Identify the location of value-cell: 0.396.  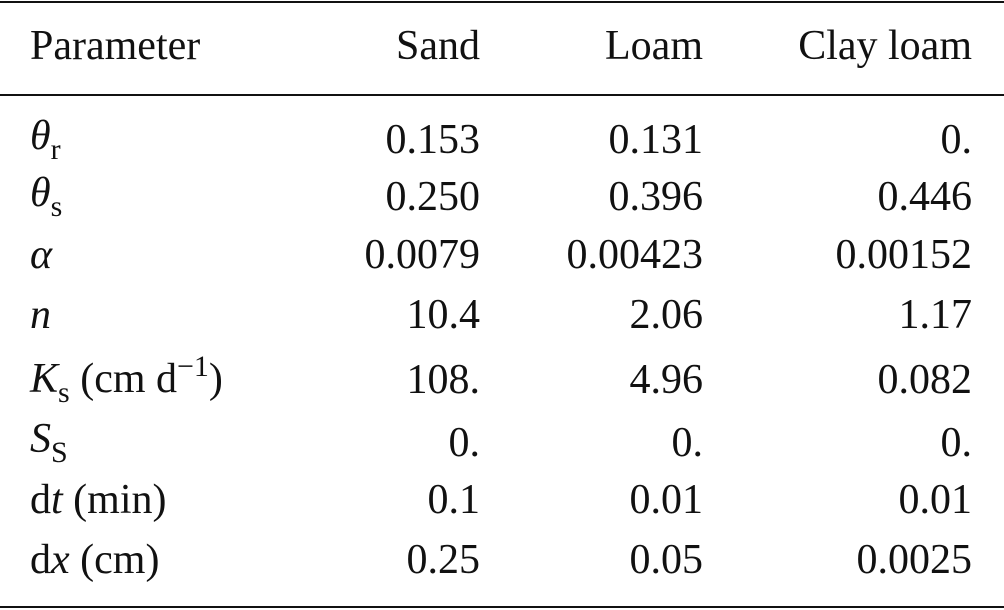
(656, 197).